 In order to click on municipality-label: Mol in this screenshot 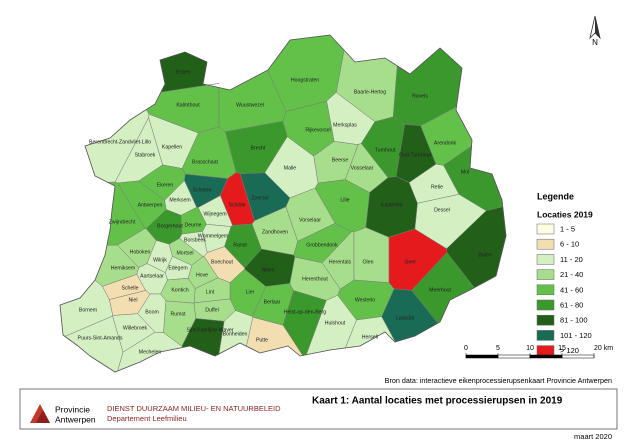, I will do `click(465, 172)`.